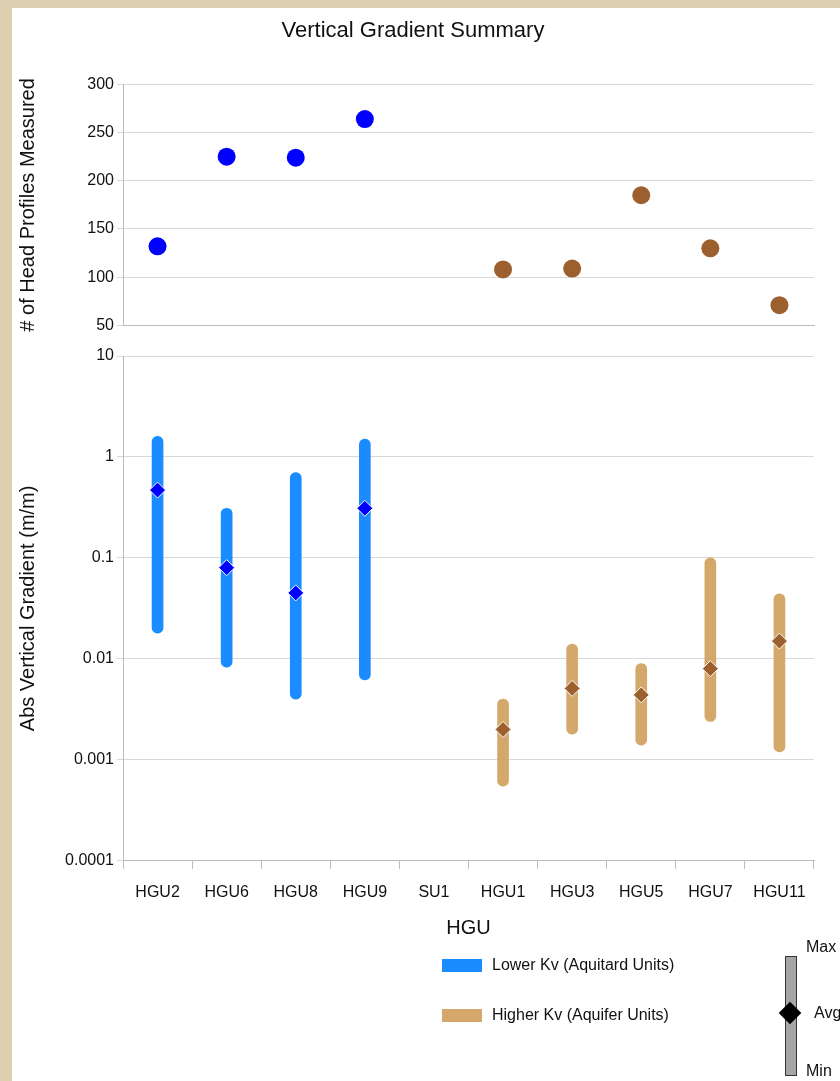 This screenshot has height=1081, width=840. I want to click on y-tick-label: 0.001, so click(94, 759).